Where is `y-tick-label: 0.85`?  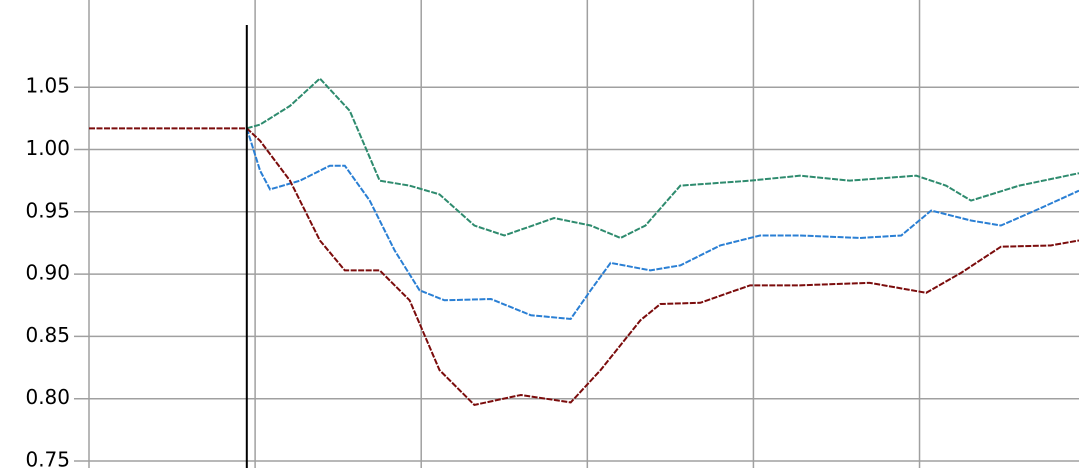 y-tick-label: 0.85 is located at coordinates (47, 335).